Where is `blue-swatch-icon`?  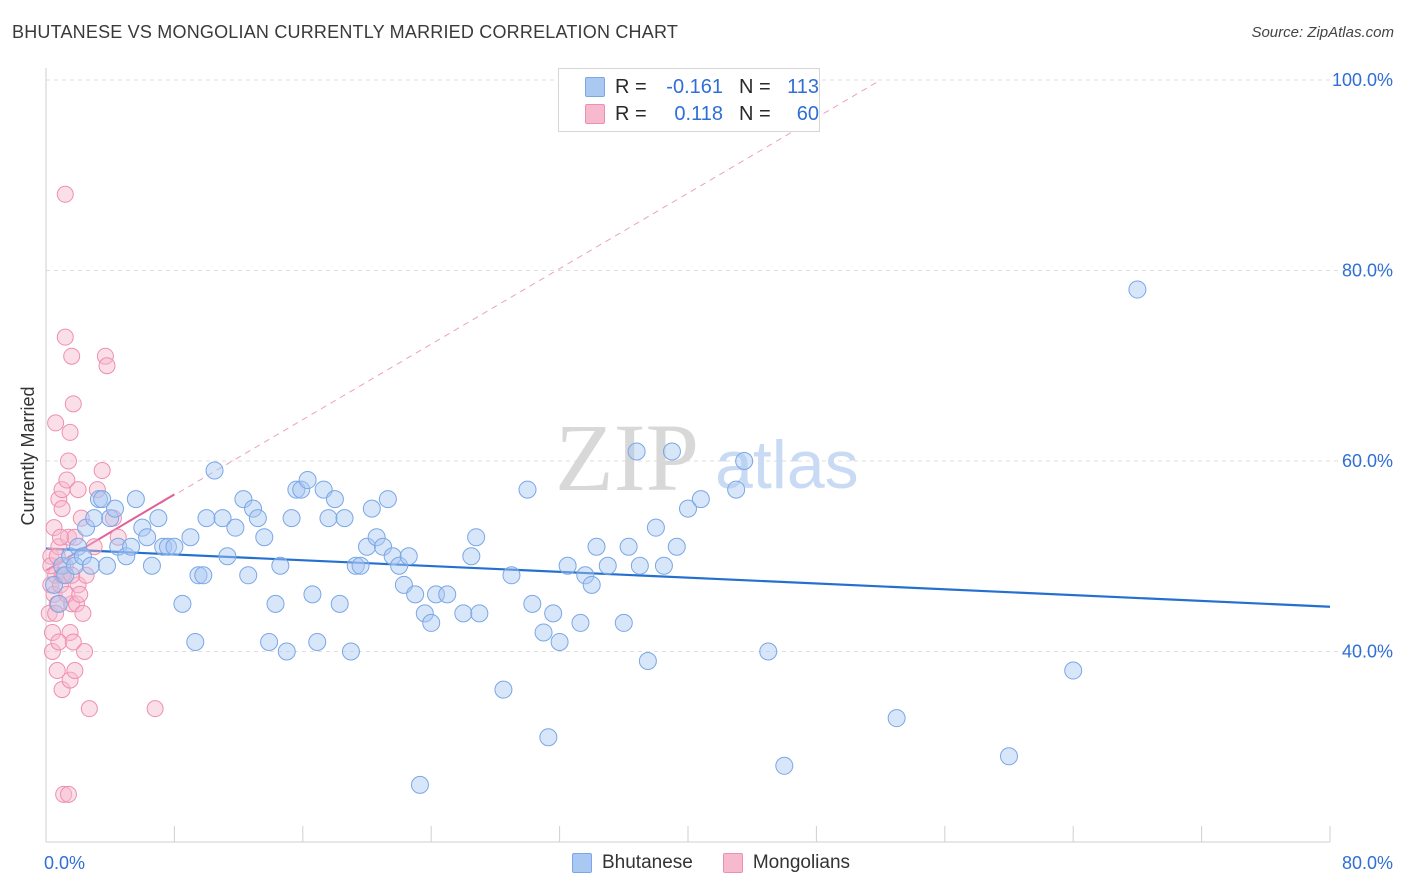
blue-swatch-icon is located at coordinates (595, 87).